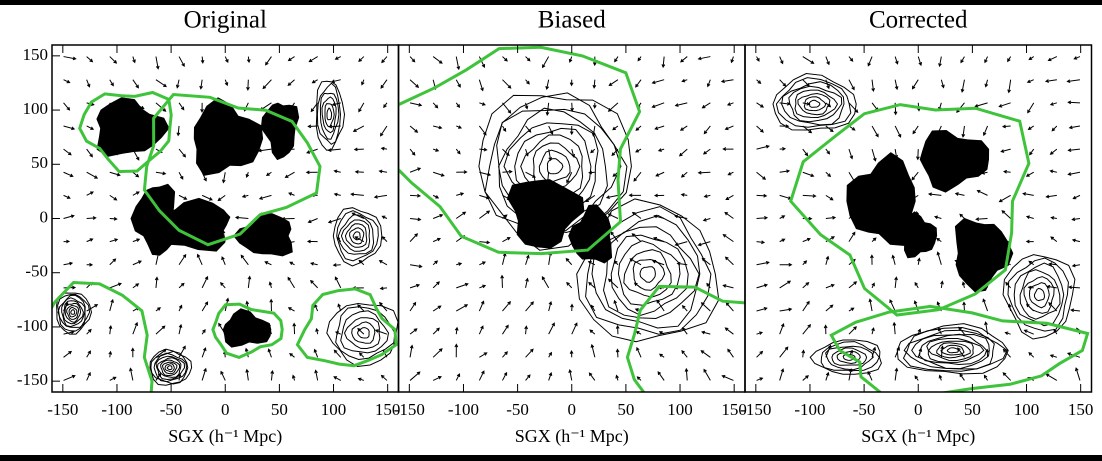 This screenshot has height=461, width=1102. Describe the element at coordinates (551, 458) in the screenshot. I see `bottom-bar` at that location.